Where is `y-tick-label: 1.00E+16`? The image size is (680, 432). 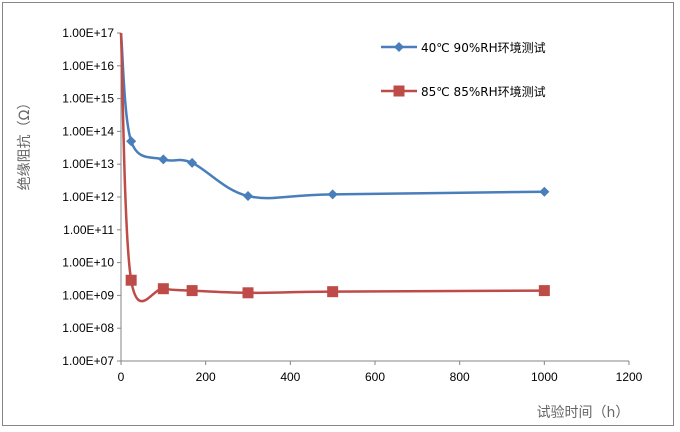
y-tick-label: 1.00E+16 is located at coordinates (88, 66).